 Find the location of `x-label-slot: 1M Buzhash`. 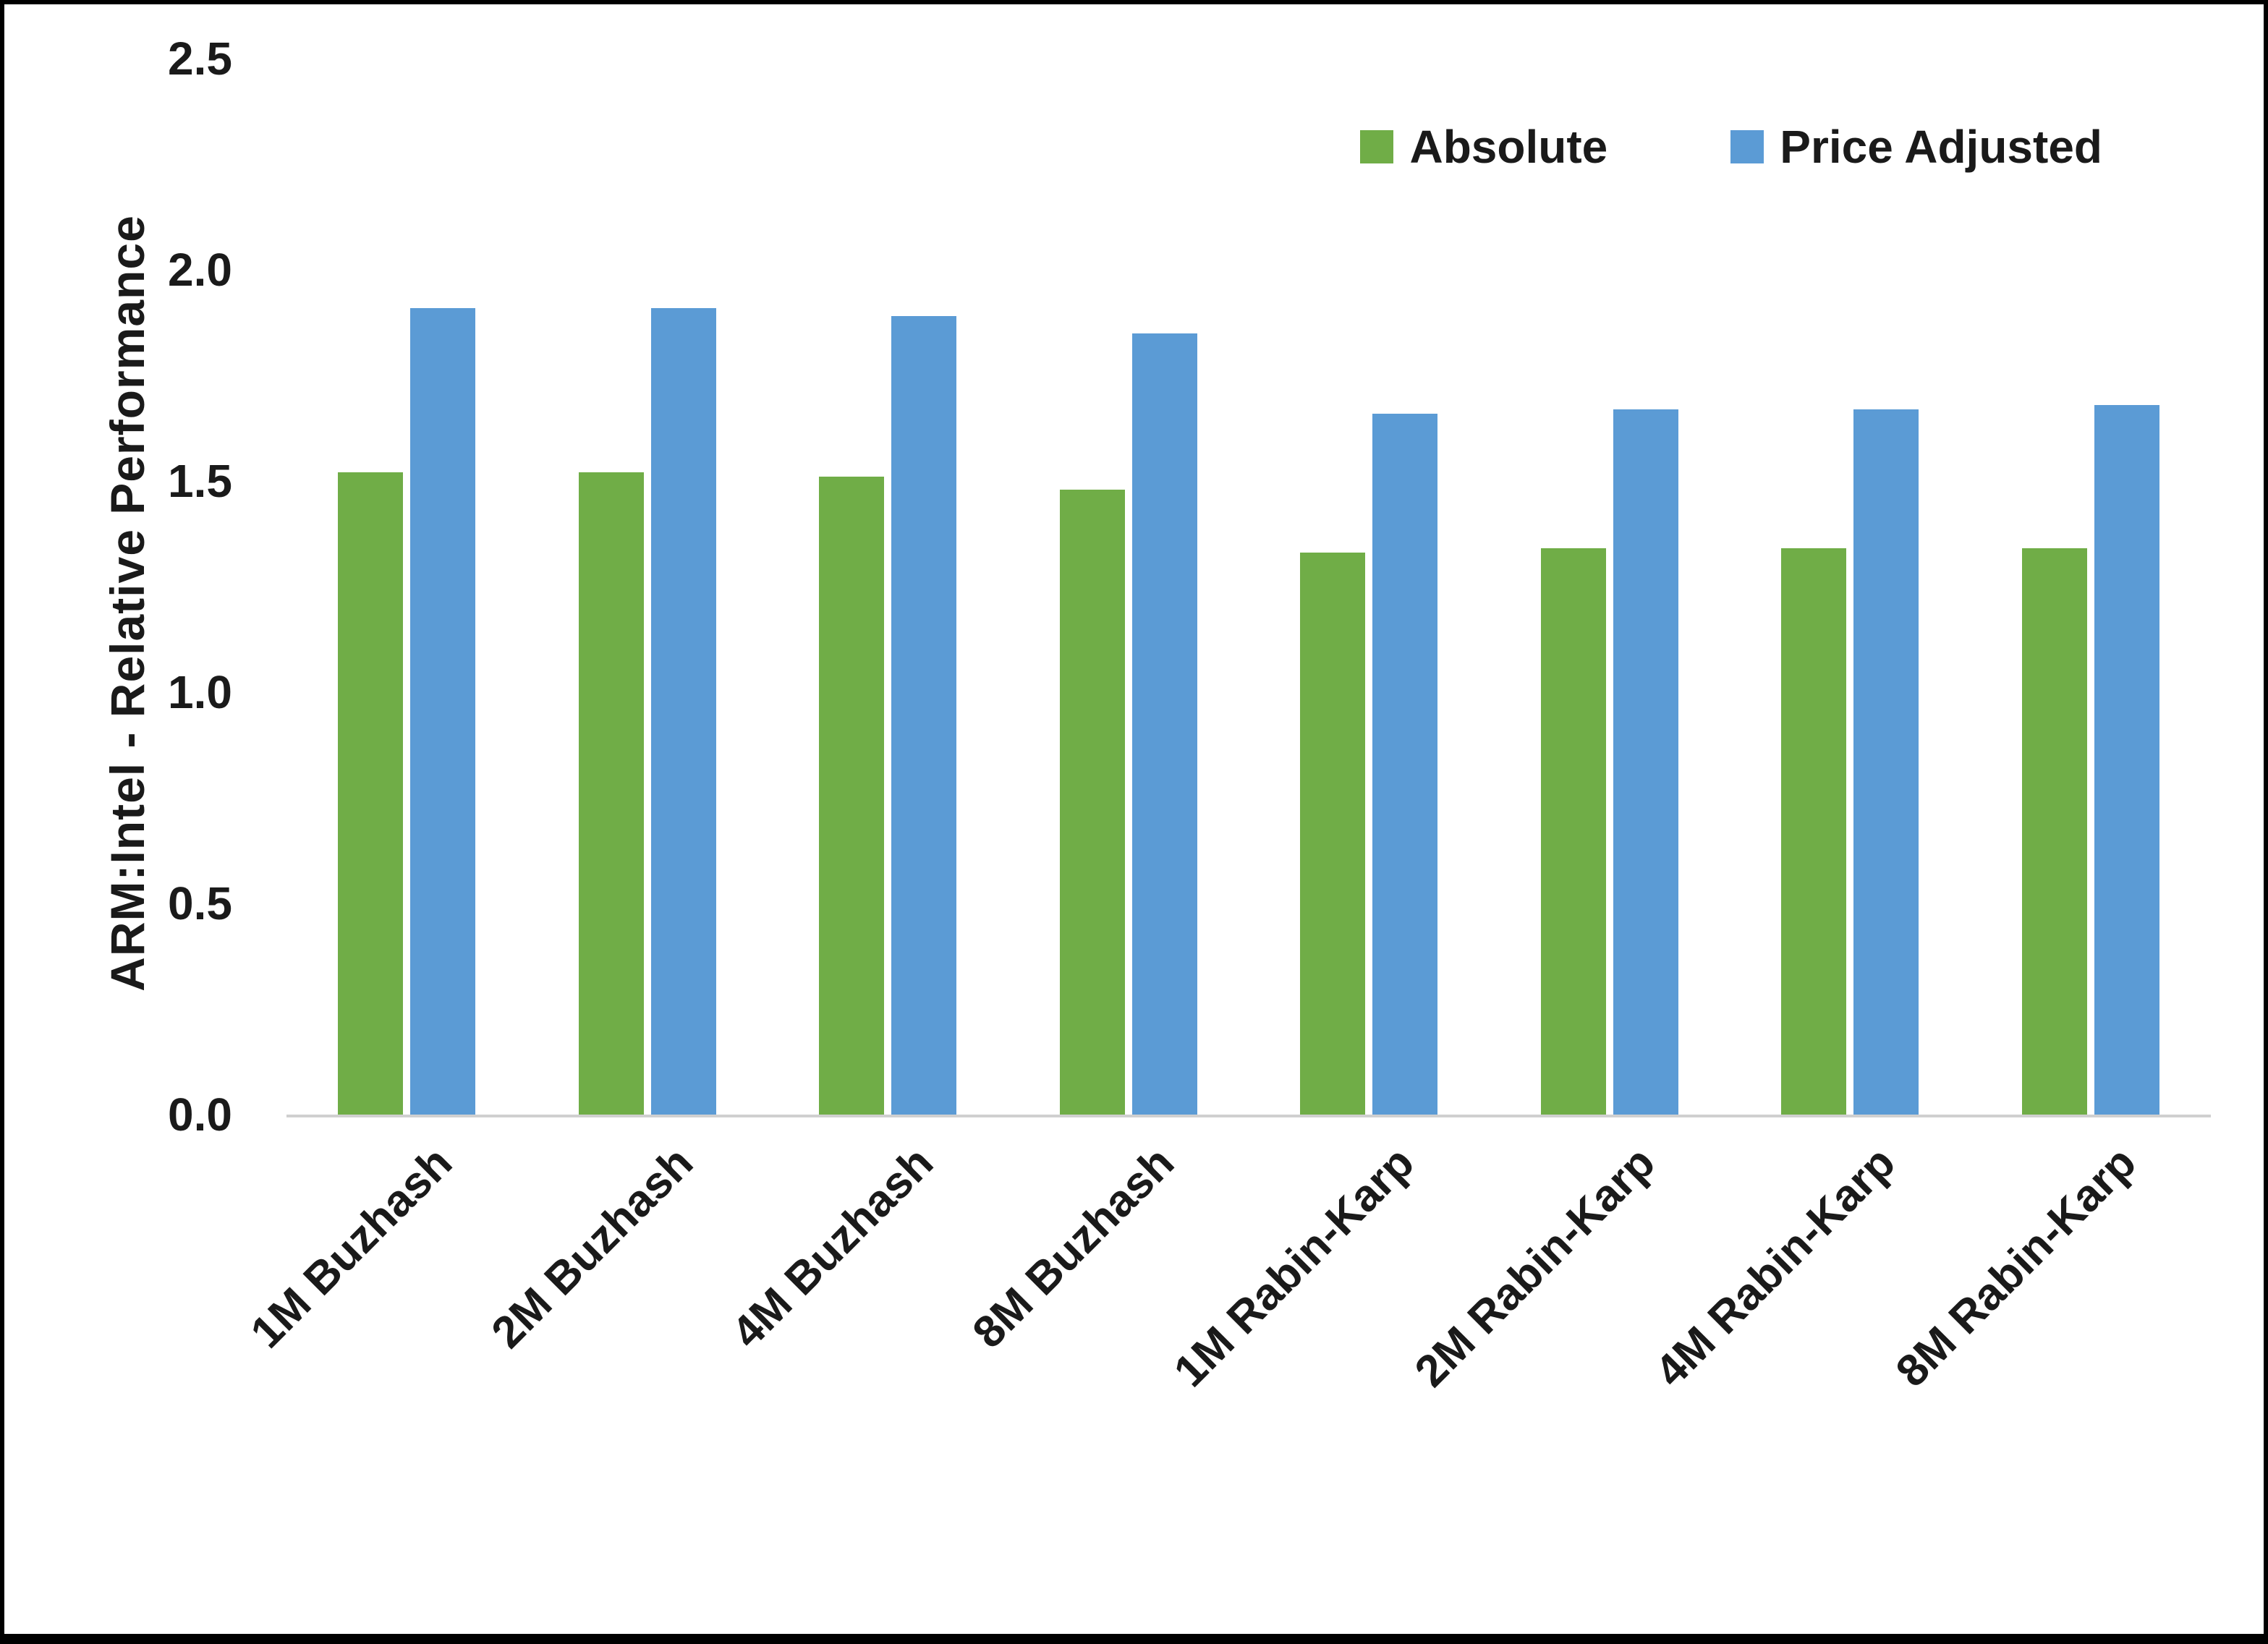

x-label-slot: 1M Buzhash is located at coordinates (384, 1344).